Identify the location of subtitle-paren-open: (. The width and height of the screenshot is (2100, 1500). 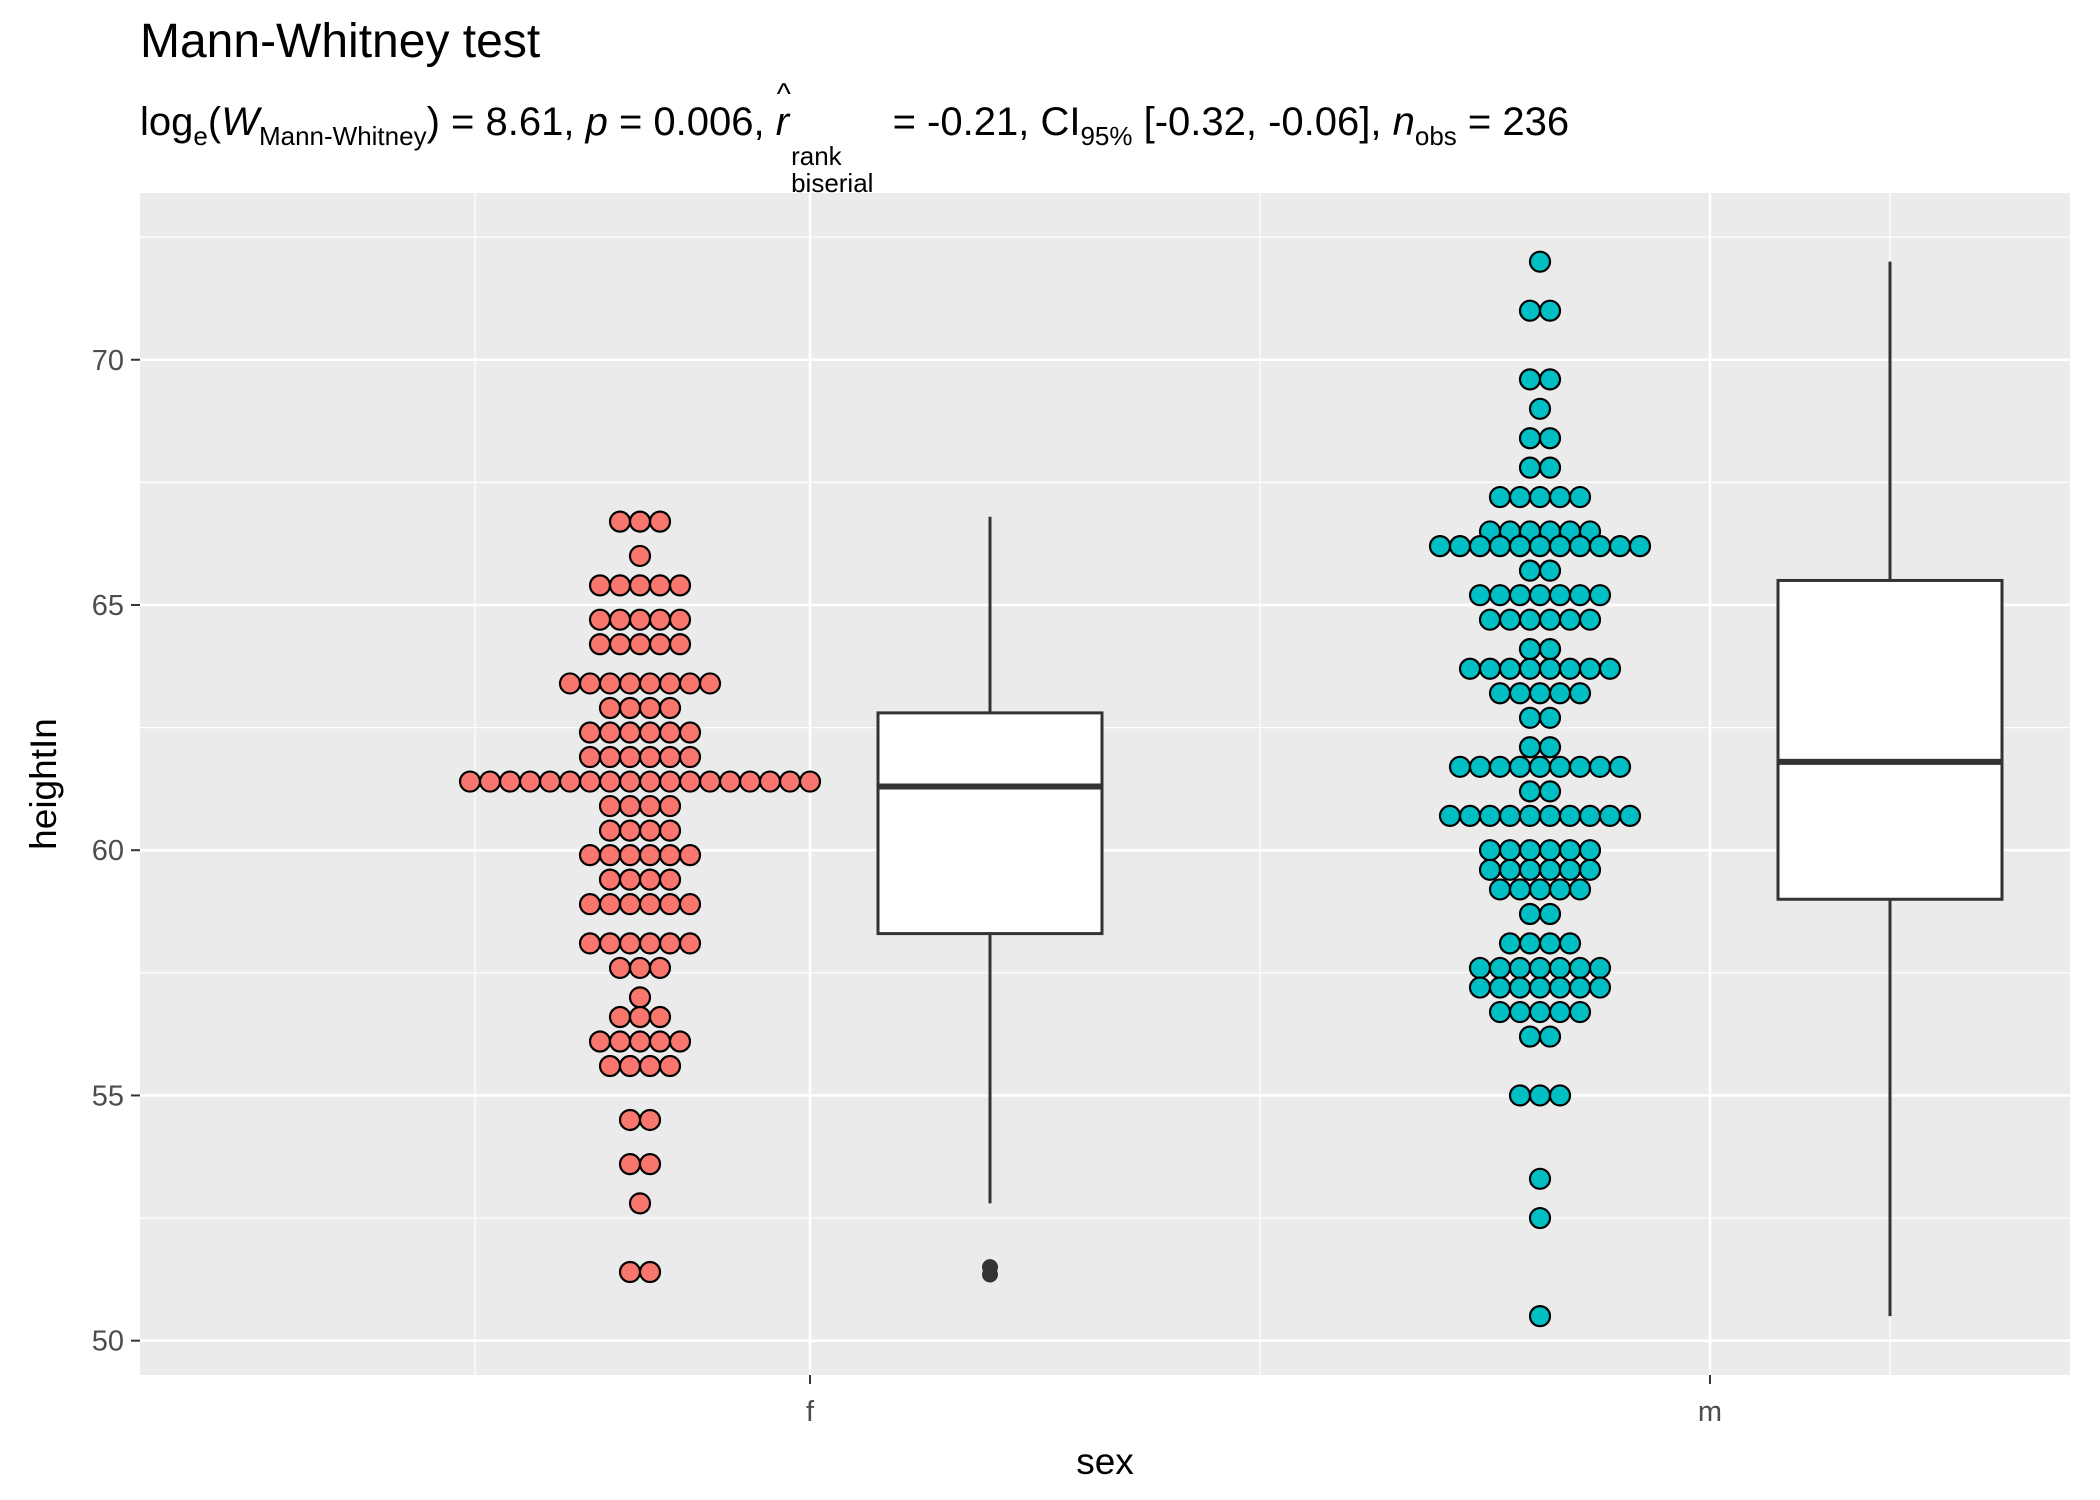
(214, 122).